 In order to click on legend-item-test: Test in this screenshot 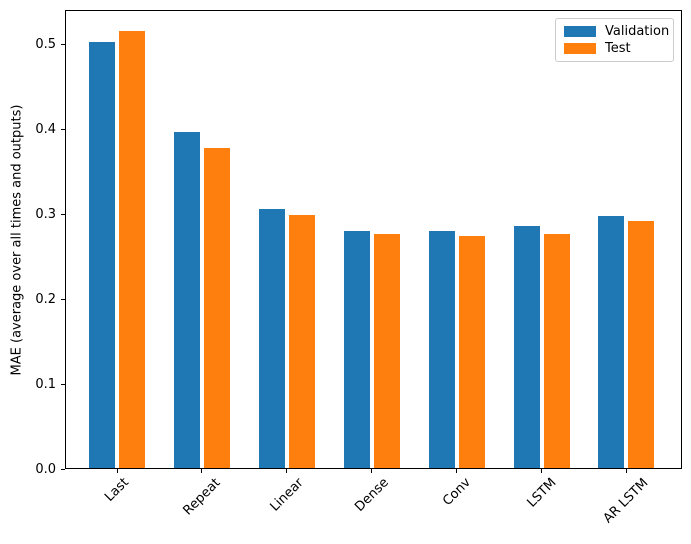, I will do `click(614, 48)`.